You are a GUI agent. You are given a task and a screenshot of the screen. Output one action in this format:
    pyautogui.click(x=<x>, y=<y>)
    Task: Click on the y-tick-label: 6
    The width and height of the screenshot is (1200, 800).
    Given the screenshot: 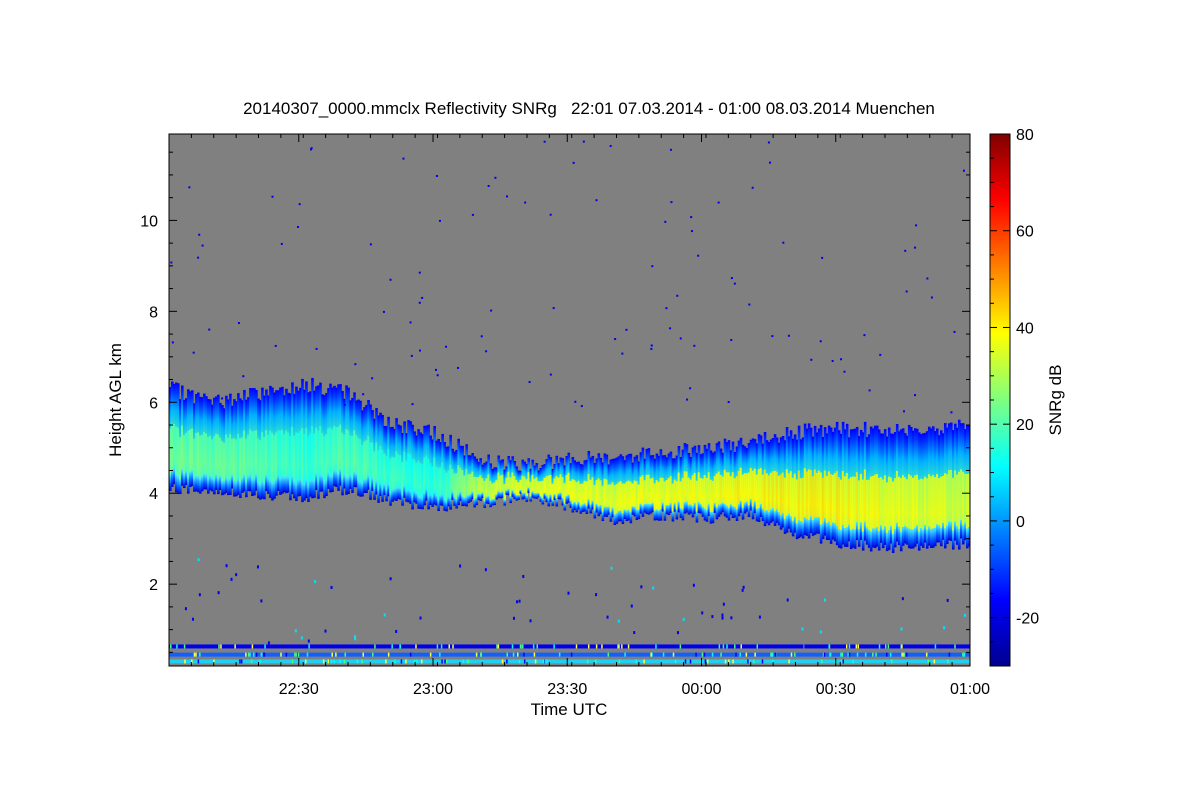 What is the action you would take?
    pyautogui.click(x=153, y=403)
    